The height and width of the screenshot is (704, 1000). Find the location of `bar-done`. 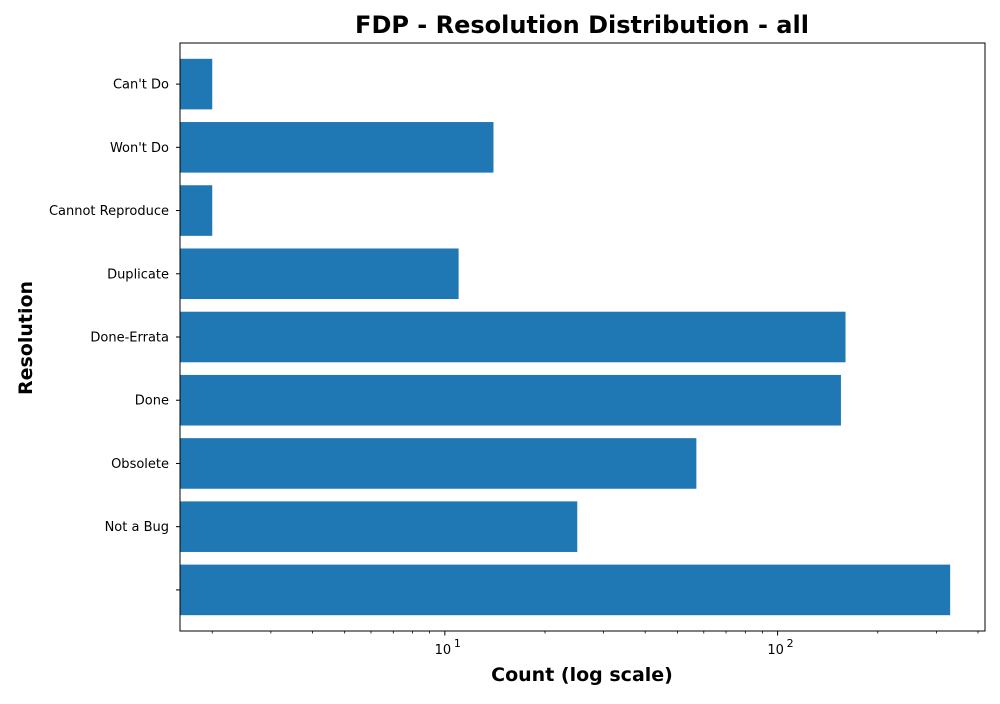

bar-done is located at coordinates (510, 400).